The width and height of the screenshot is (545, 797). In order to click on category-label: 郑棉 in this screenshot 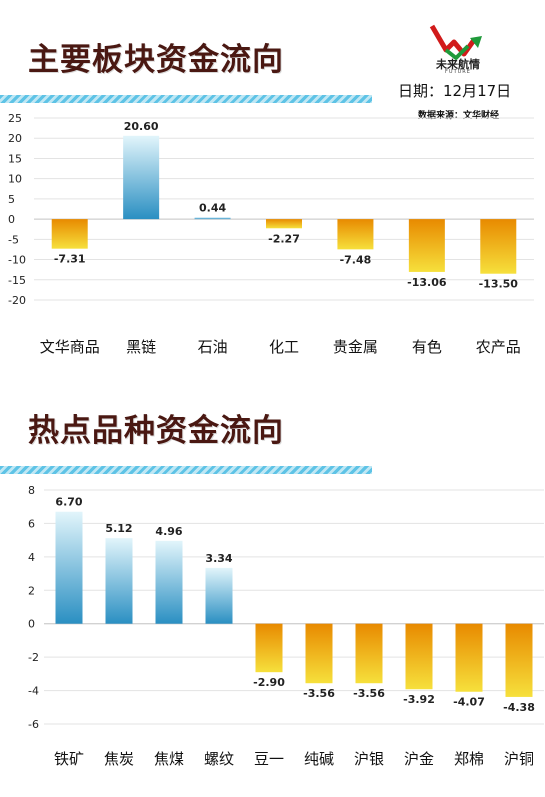, I will do `click(469, 759)`.